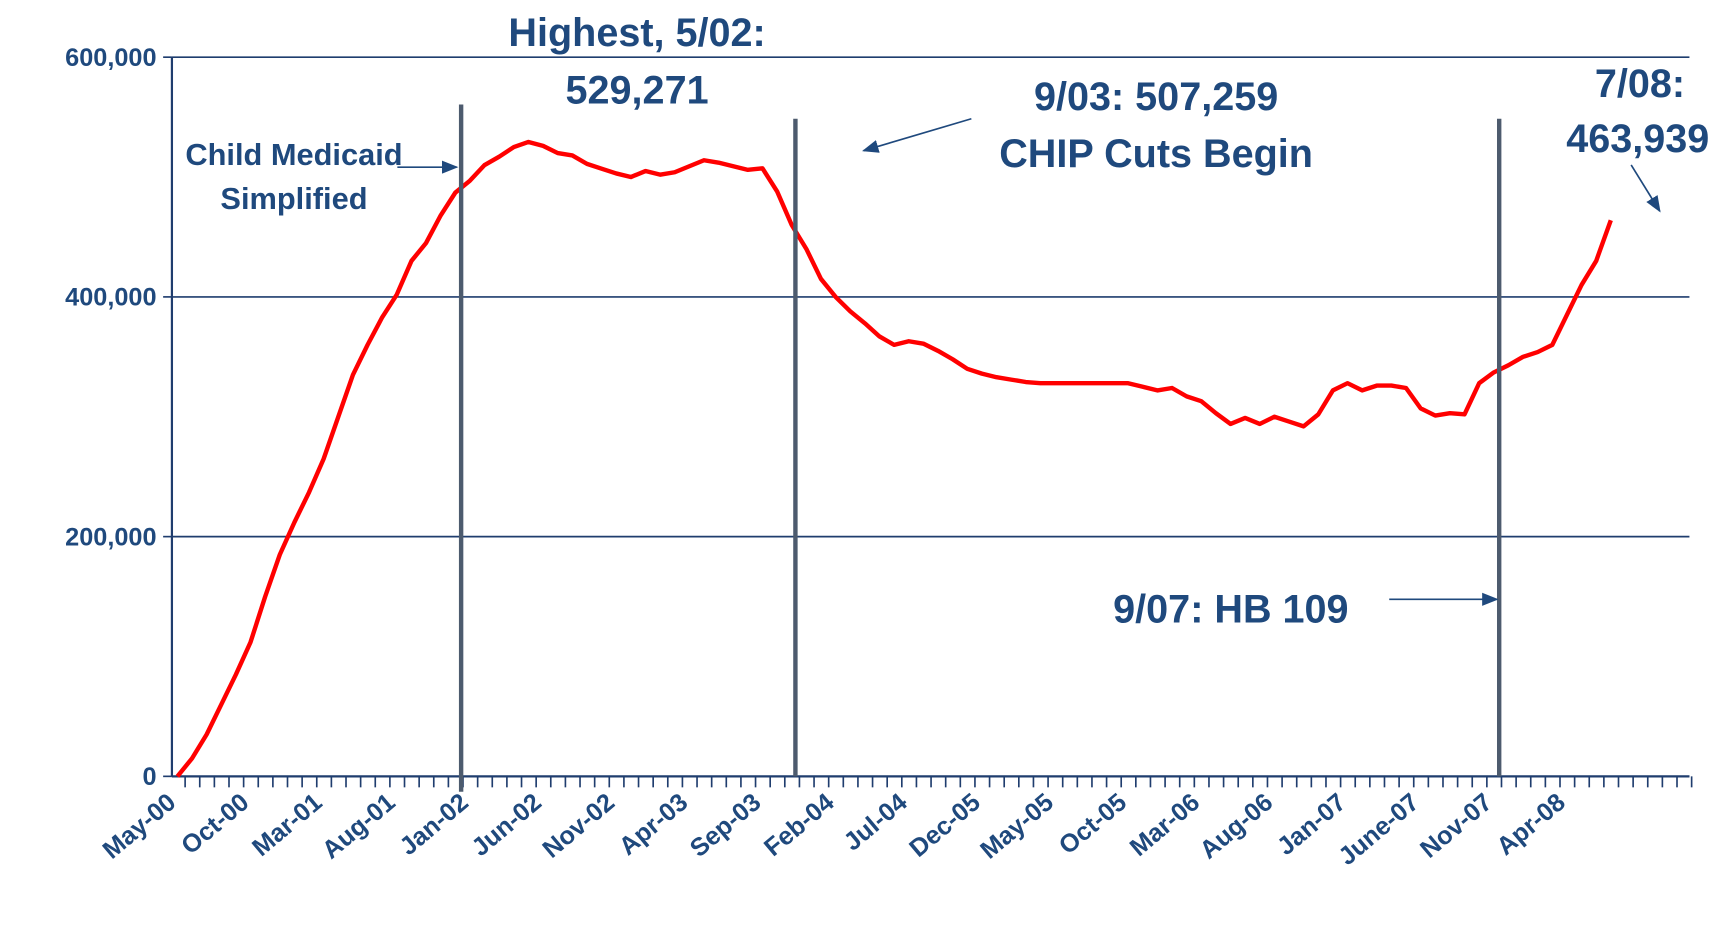 This screenshot has height=927, width=1725. I want to click on y-tick-label: 600,000, so click(110, 58).